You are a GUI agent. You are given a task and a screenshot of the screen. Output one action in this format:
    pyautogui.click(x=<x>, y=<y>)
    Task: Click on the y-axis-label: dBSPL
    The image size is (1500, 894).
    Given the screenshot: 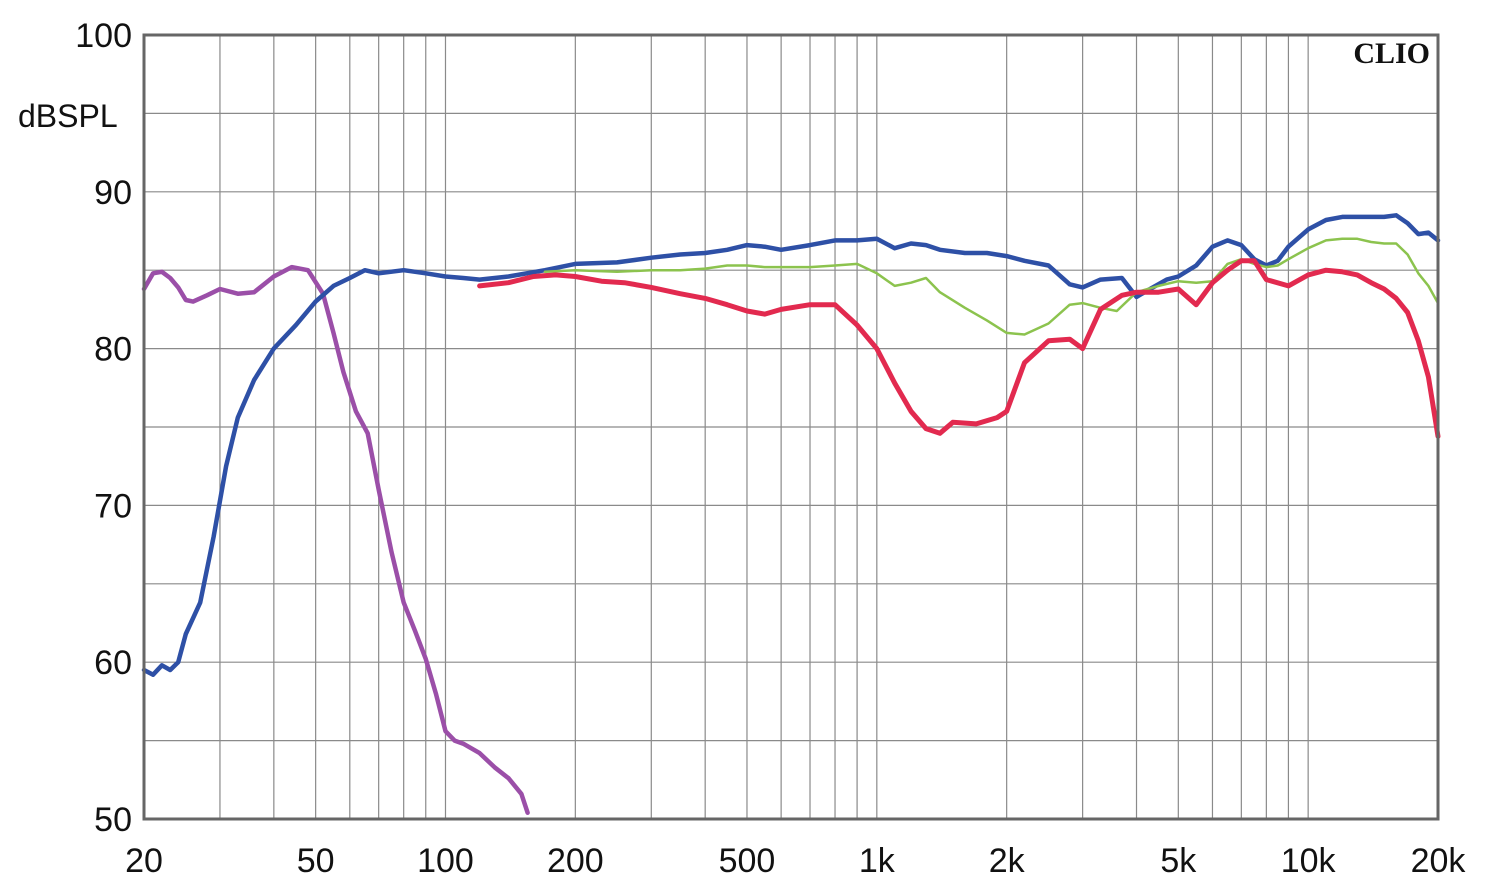 What is the action you would take?
    pyautogui.click(x=68, y=116)
    